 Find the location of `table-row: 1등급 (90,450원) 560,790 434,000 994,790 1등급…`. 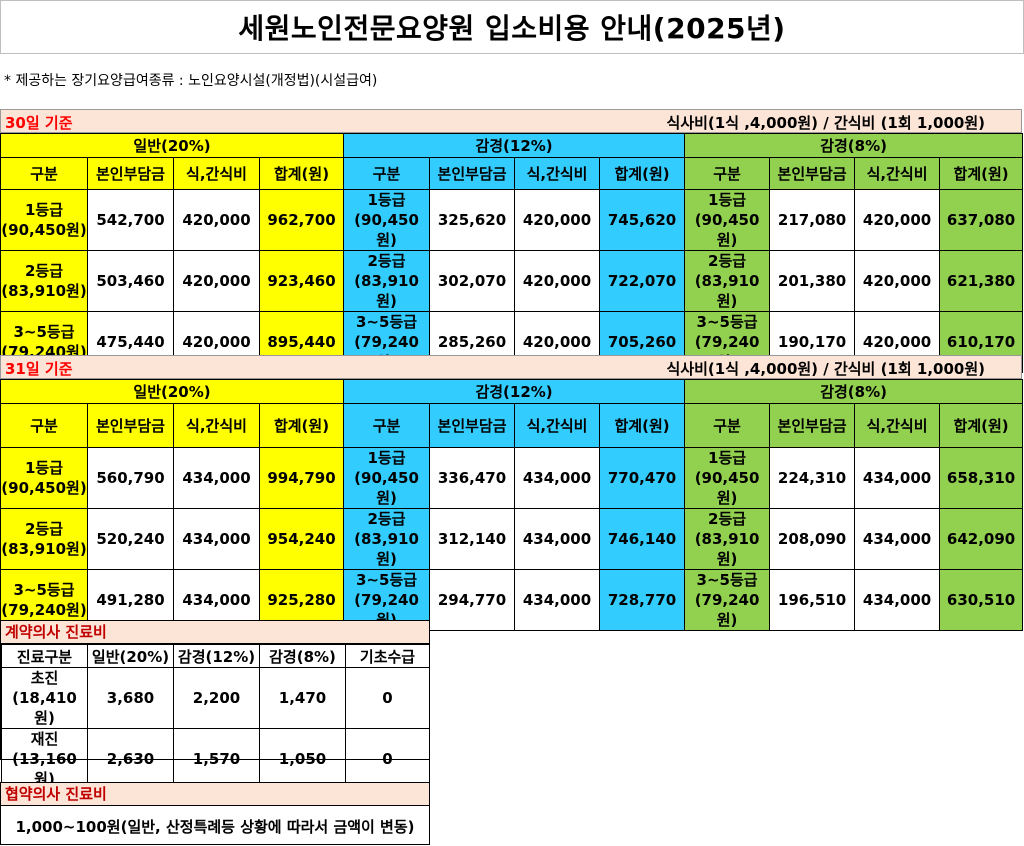

table-row: 1등급 (90,450원) 560,790 434,000 994,790 1등급… is located at coordinates (512, 478).